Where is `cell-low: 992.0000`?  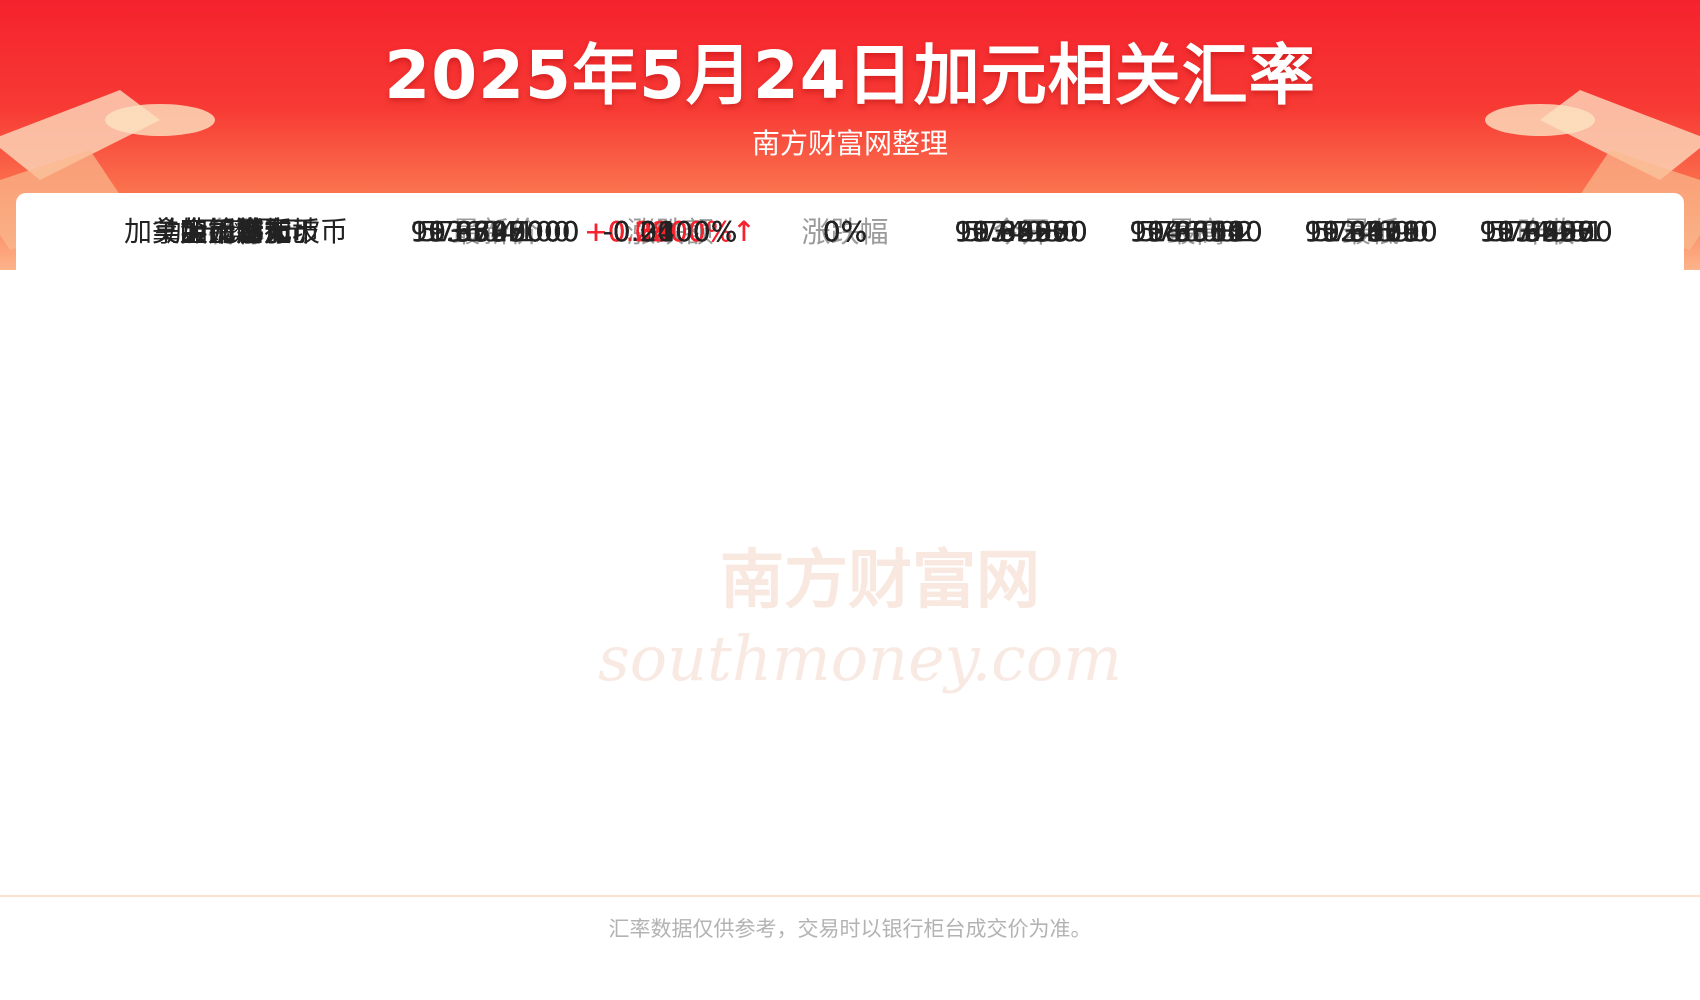
cell-low: 992.0000 is located at coordinates (1371, 231).